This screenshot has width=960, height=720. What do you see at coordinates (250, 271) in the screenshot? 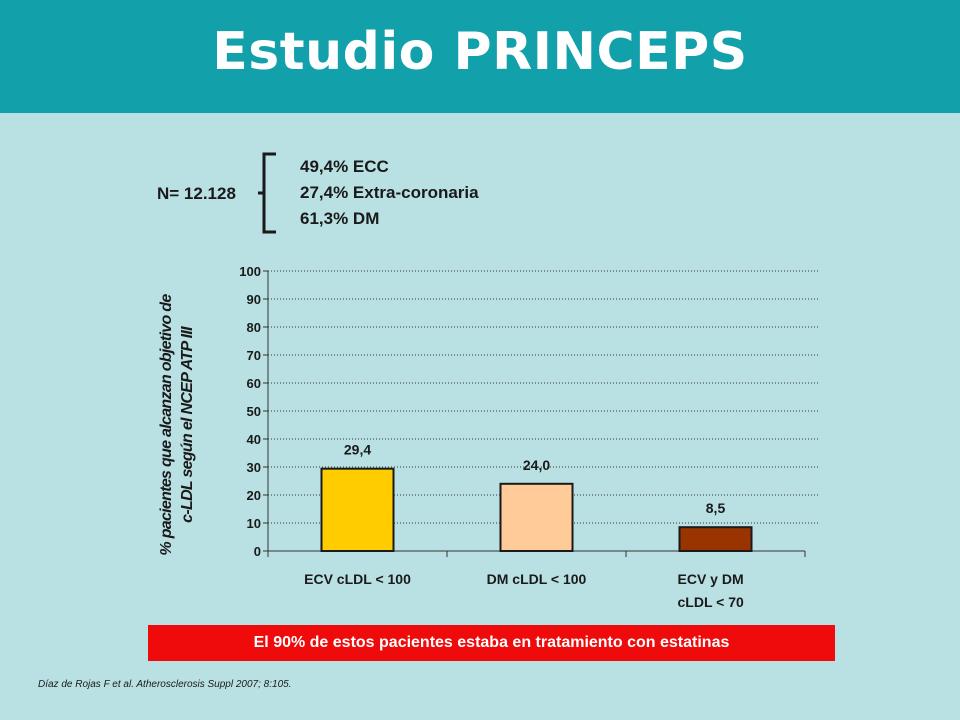
I see `y-tick-label: 100` at bounding box center [250, 271].